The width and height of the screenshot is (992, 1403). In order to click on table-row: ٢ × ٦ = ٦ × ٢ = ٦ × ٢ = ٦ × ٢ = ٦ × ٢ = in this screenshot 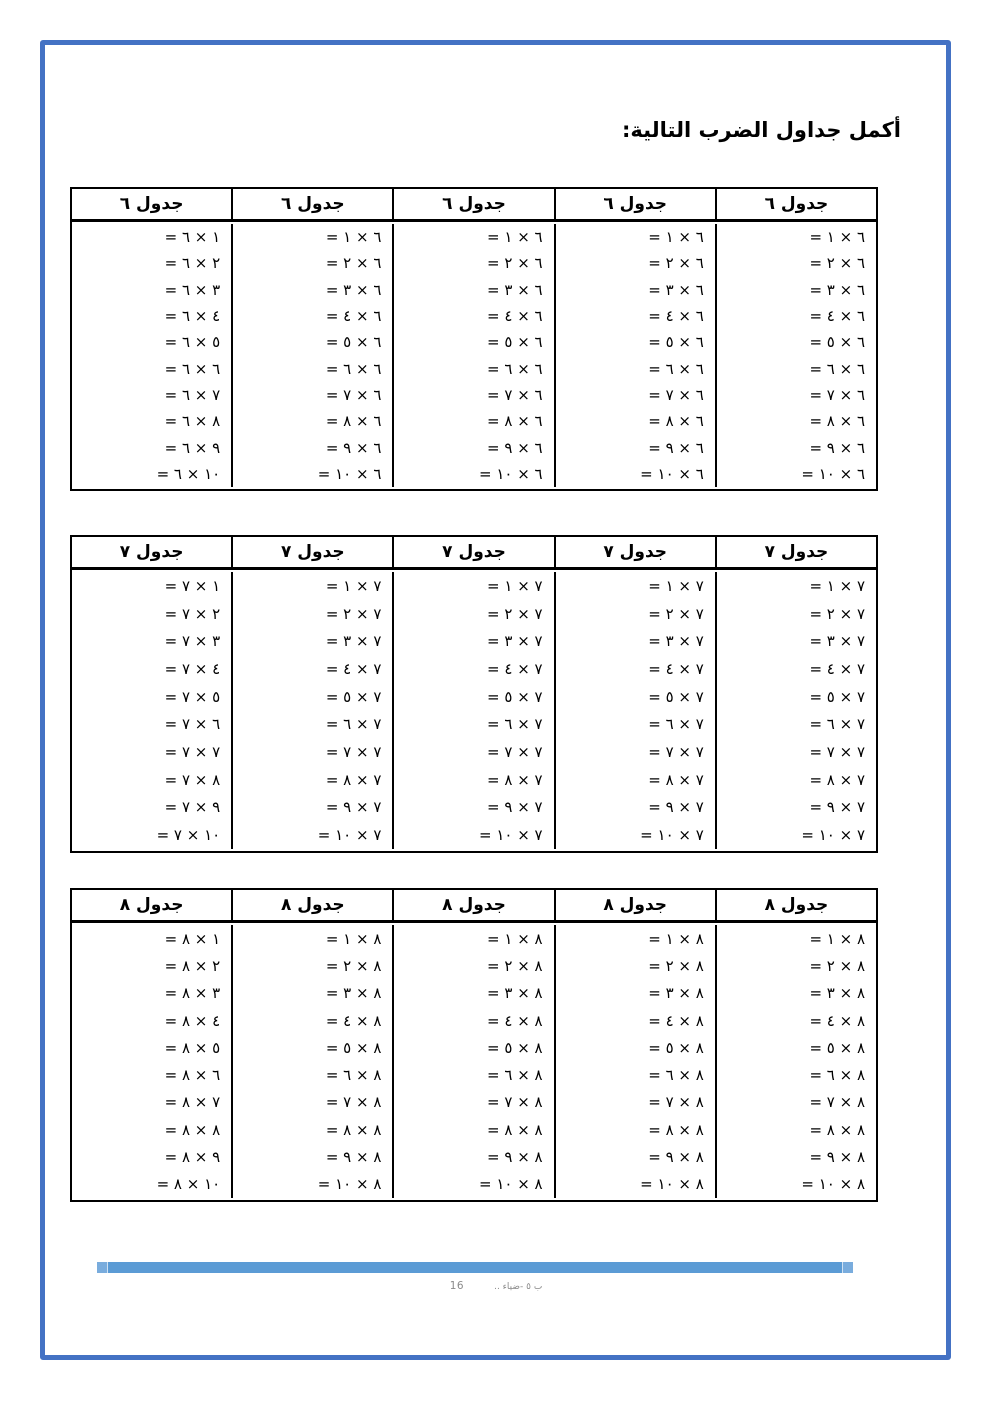, I will do `click(474, 263)`.